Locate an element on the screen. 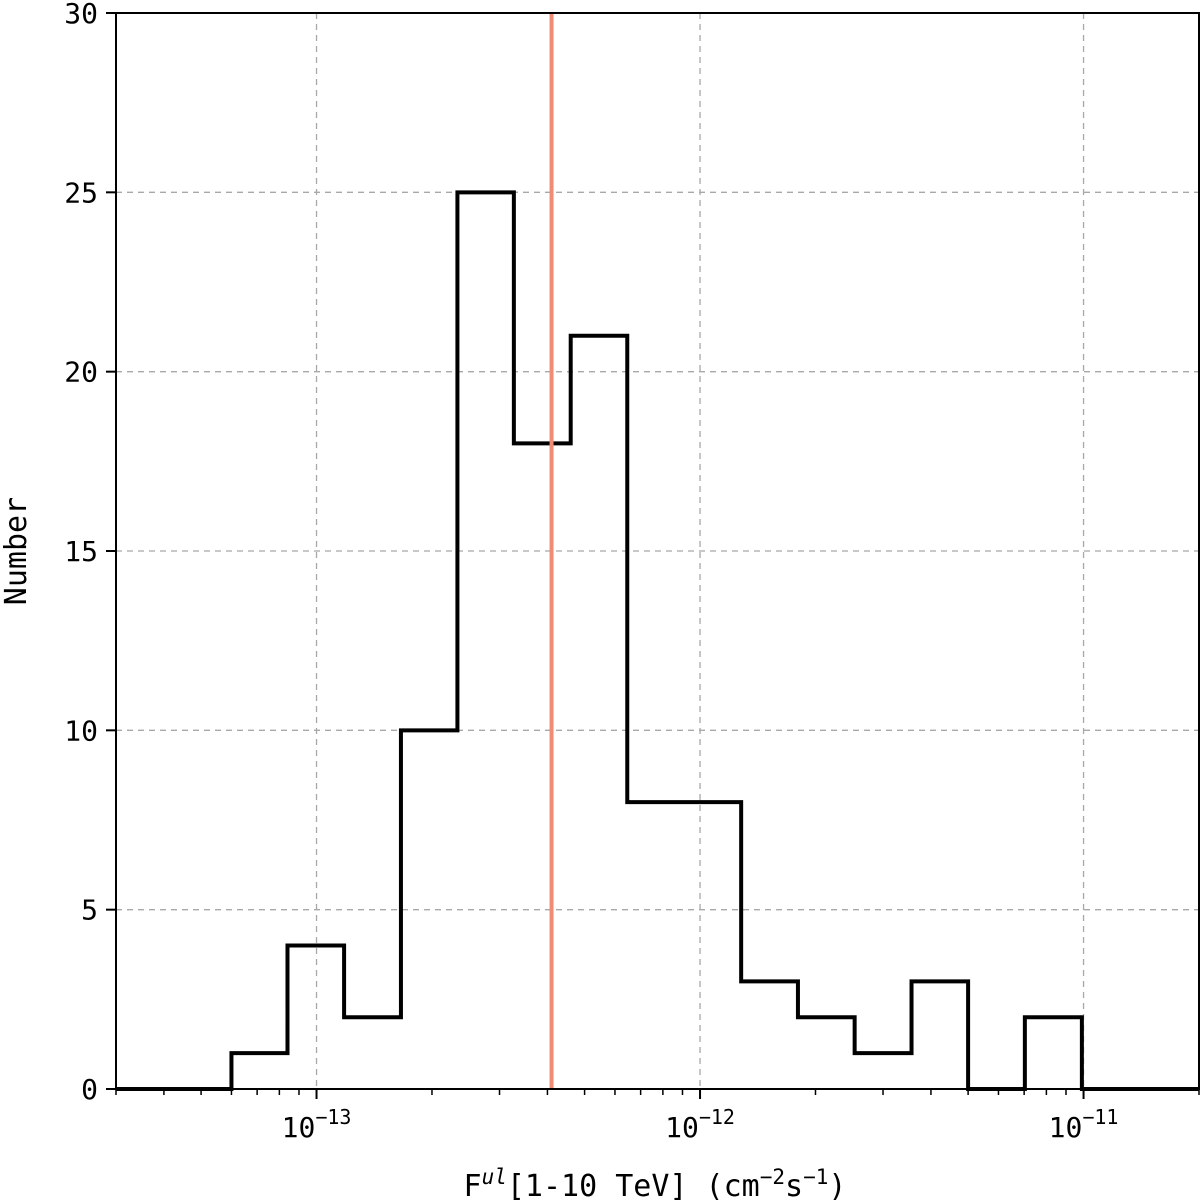  x-tick-labels: 10−13 10−12 10−11 is located at coordinates (700, 1124).